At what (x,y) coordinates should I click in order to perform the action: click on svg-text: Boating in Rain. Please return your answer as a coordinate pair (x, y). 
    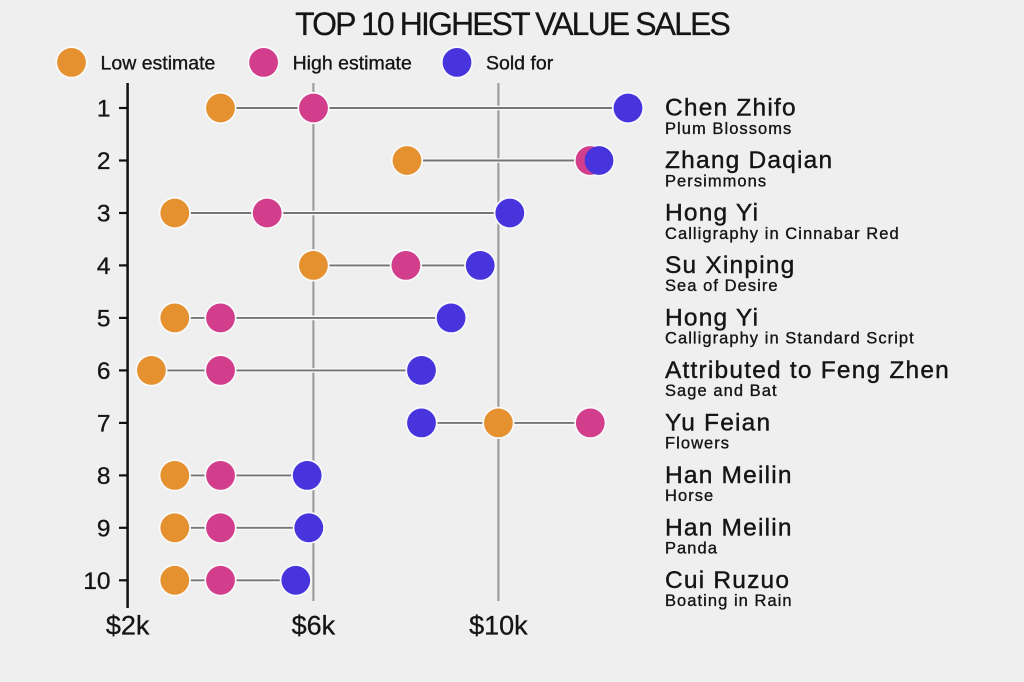
    Looking at the image, I should click on (729, 601).